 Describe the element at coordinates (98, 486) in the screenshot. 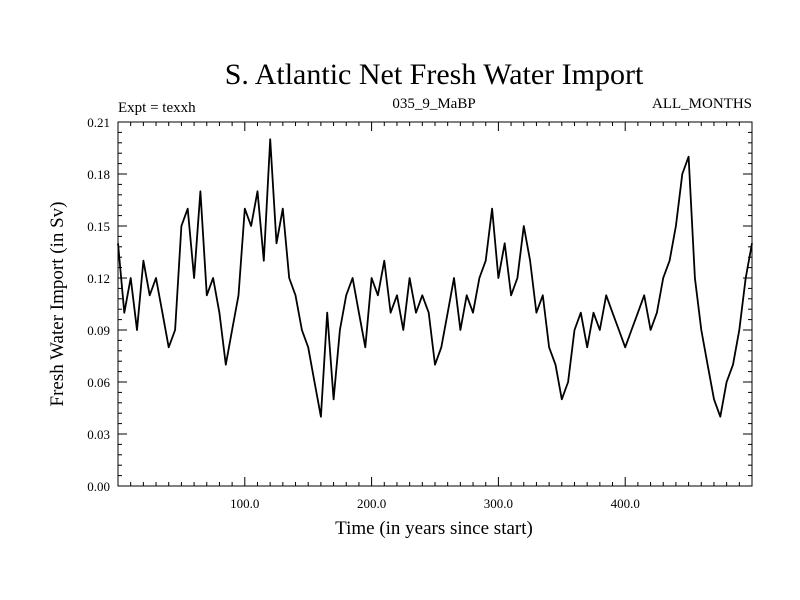

I see `y-tick-label: 0.00` at that location.